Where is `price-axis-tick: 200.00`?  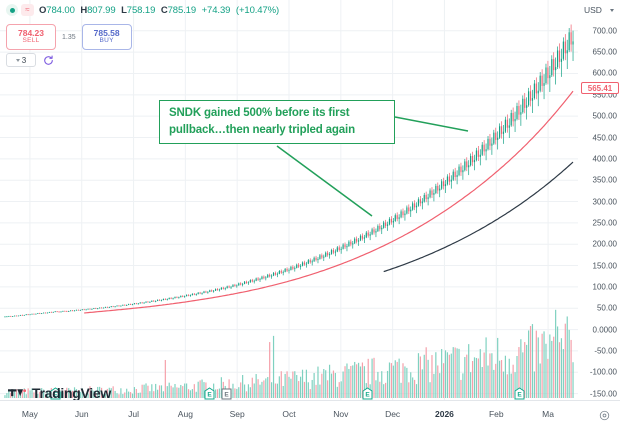
price-axis-tick: 200.00 is located at coordinates (604, 244).